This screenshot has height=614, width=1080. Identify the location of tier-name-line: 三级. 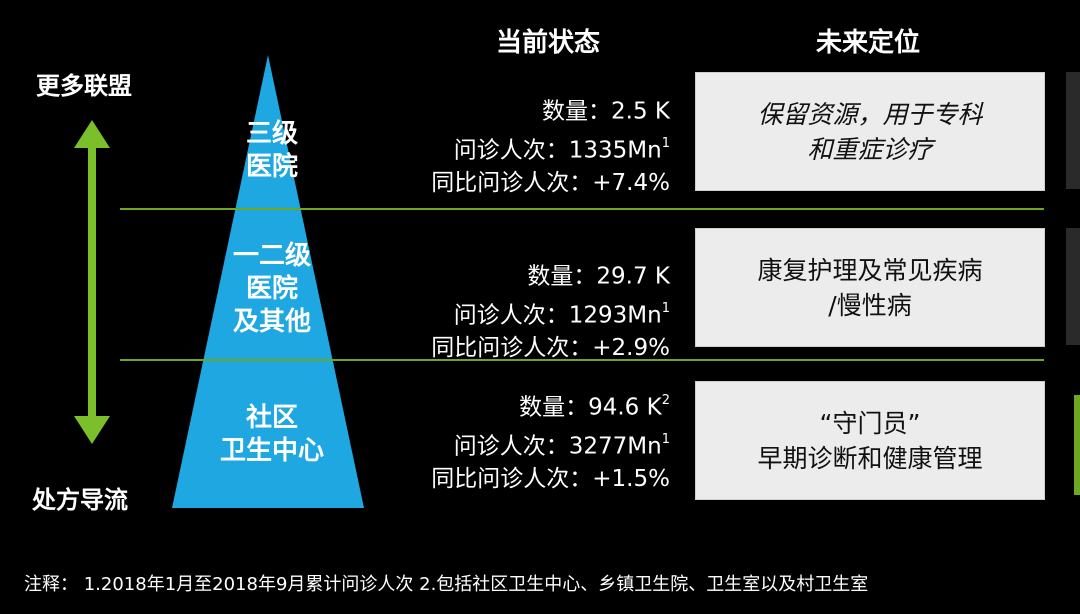
(271, 134).